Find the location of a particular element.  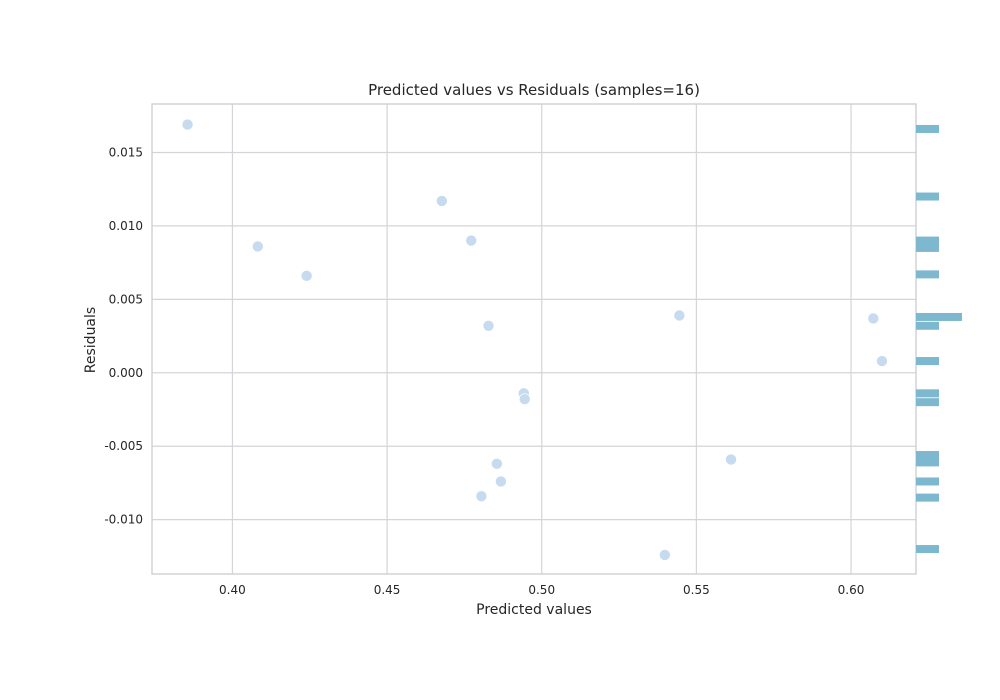

x-tick-label: 0.60 is located at coordinates (851, 590).